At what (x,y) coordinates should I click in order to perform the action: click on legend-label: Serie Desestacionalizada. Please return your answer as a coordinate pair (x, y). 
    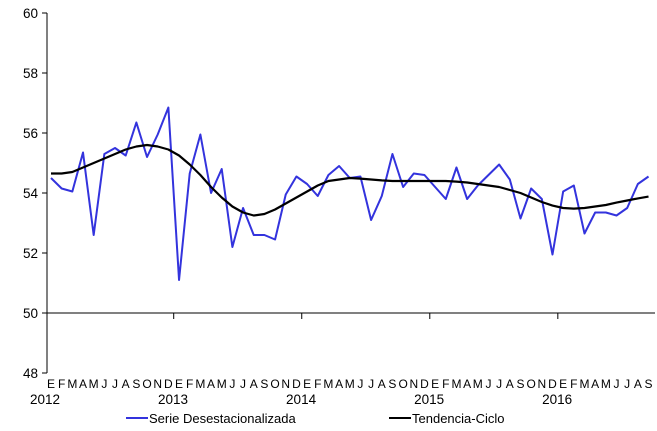
    Looking at the image, I should click on (222, 418).